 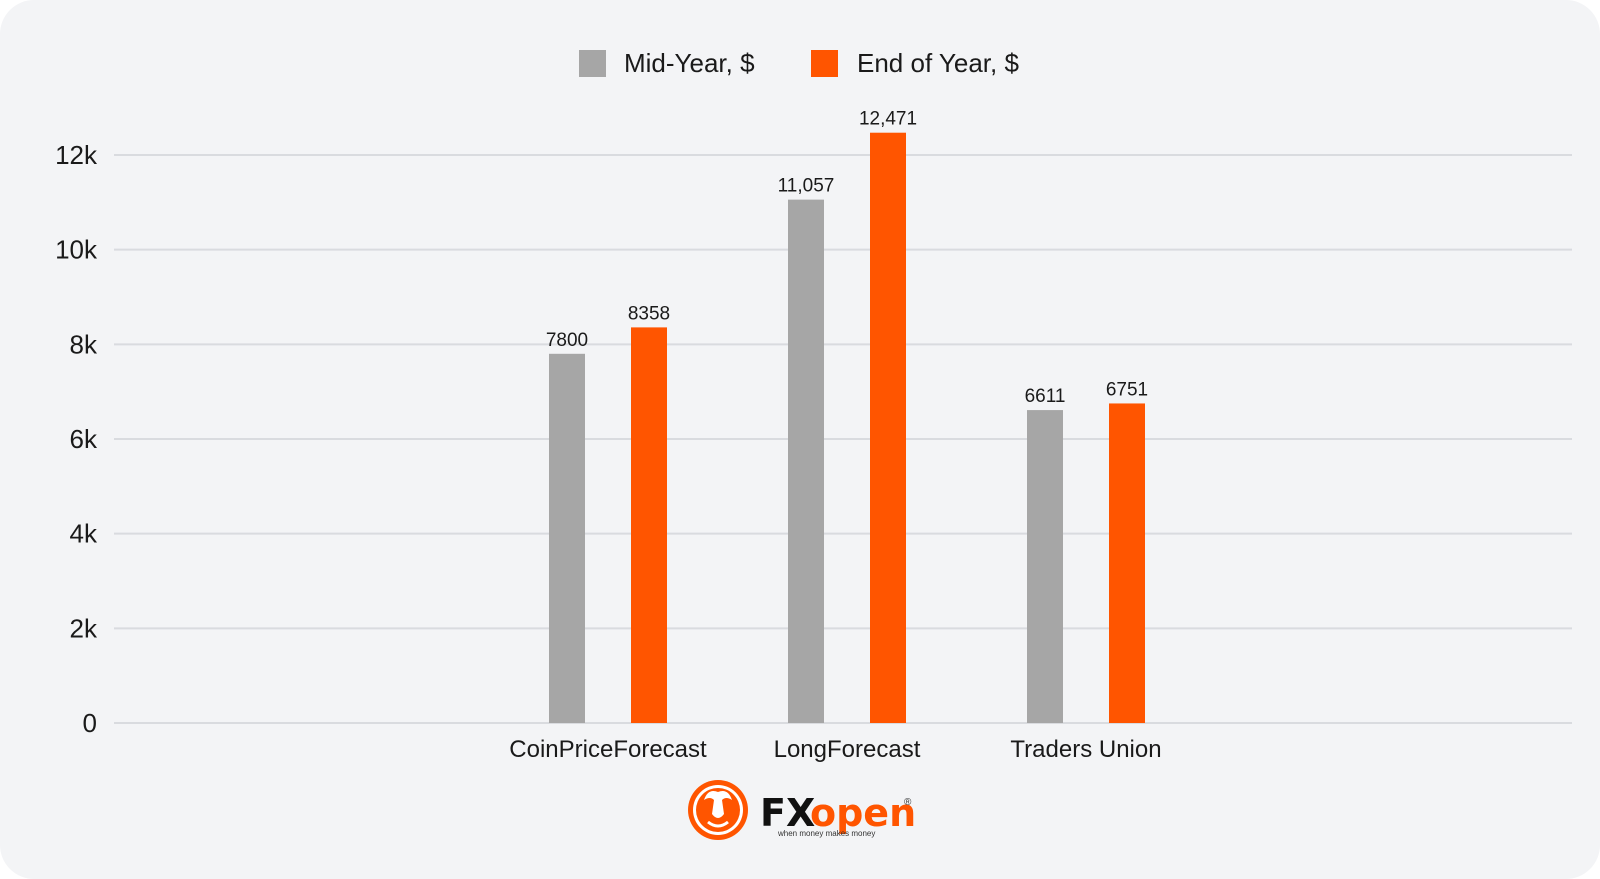 I want to click on legend-swatch-end-of-year, so click(x=824, y=63).